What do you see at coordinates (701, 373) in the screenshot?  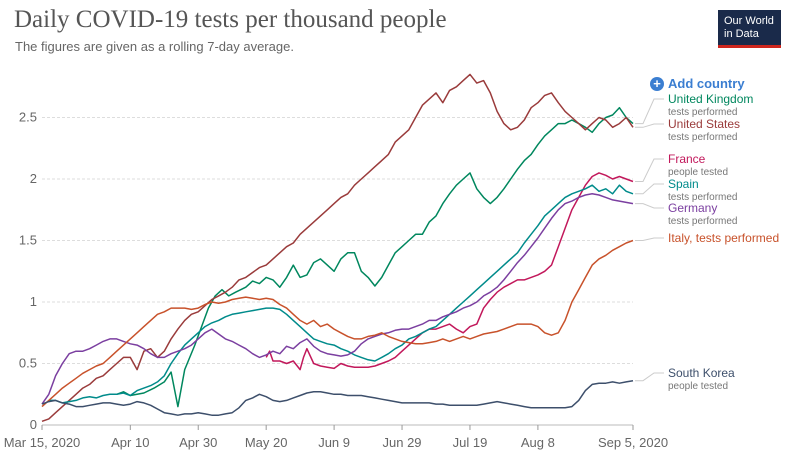 I see `series-label: South Korea` at bounding box center [701, 373].